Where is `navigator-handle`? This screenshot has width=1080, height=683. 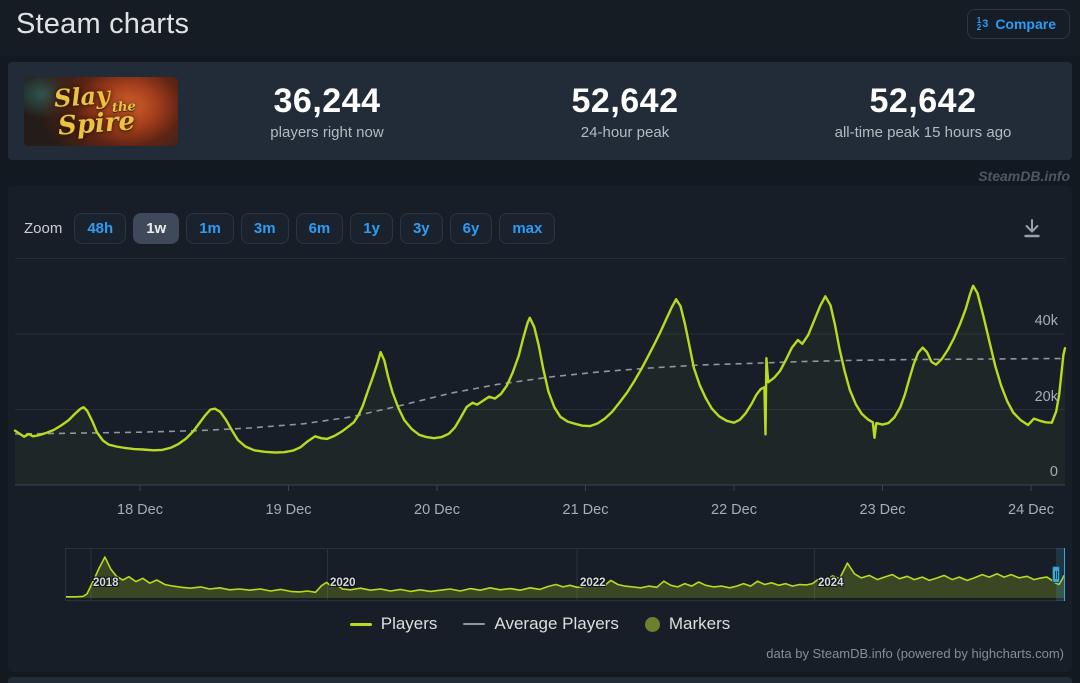 navigator-handle is located at coordinates (1056, 574).